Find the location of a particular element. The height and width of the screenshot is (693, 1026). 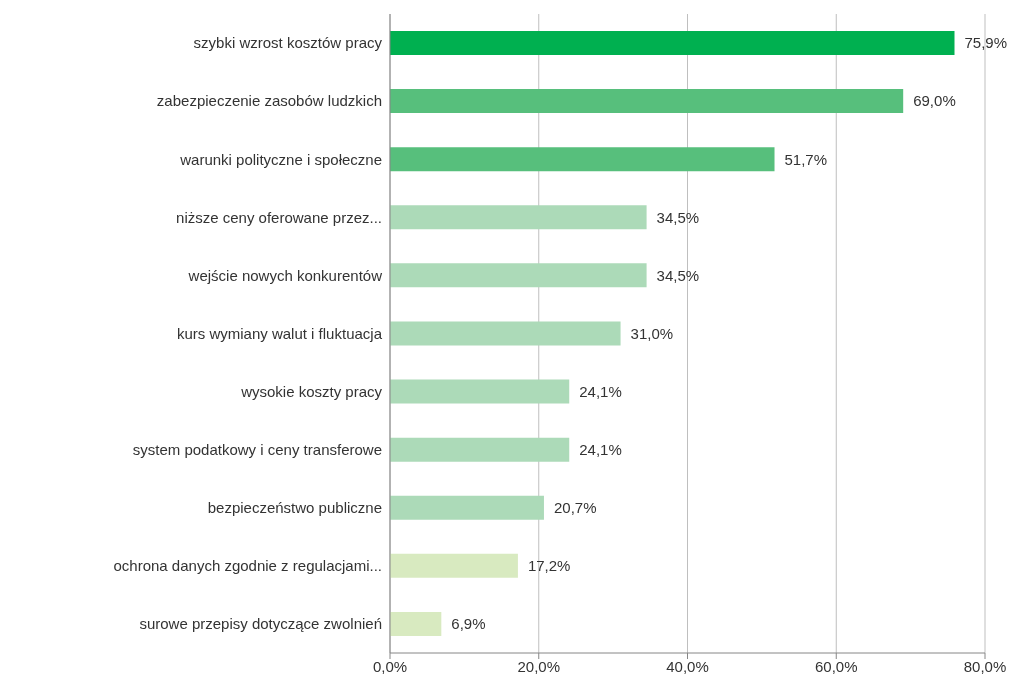

x-tick-label: 40,0% is located at coordinates (687, 666).